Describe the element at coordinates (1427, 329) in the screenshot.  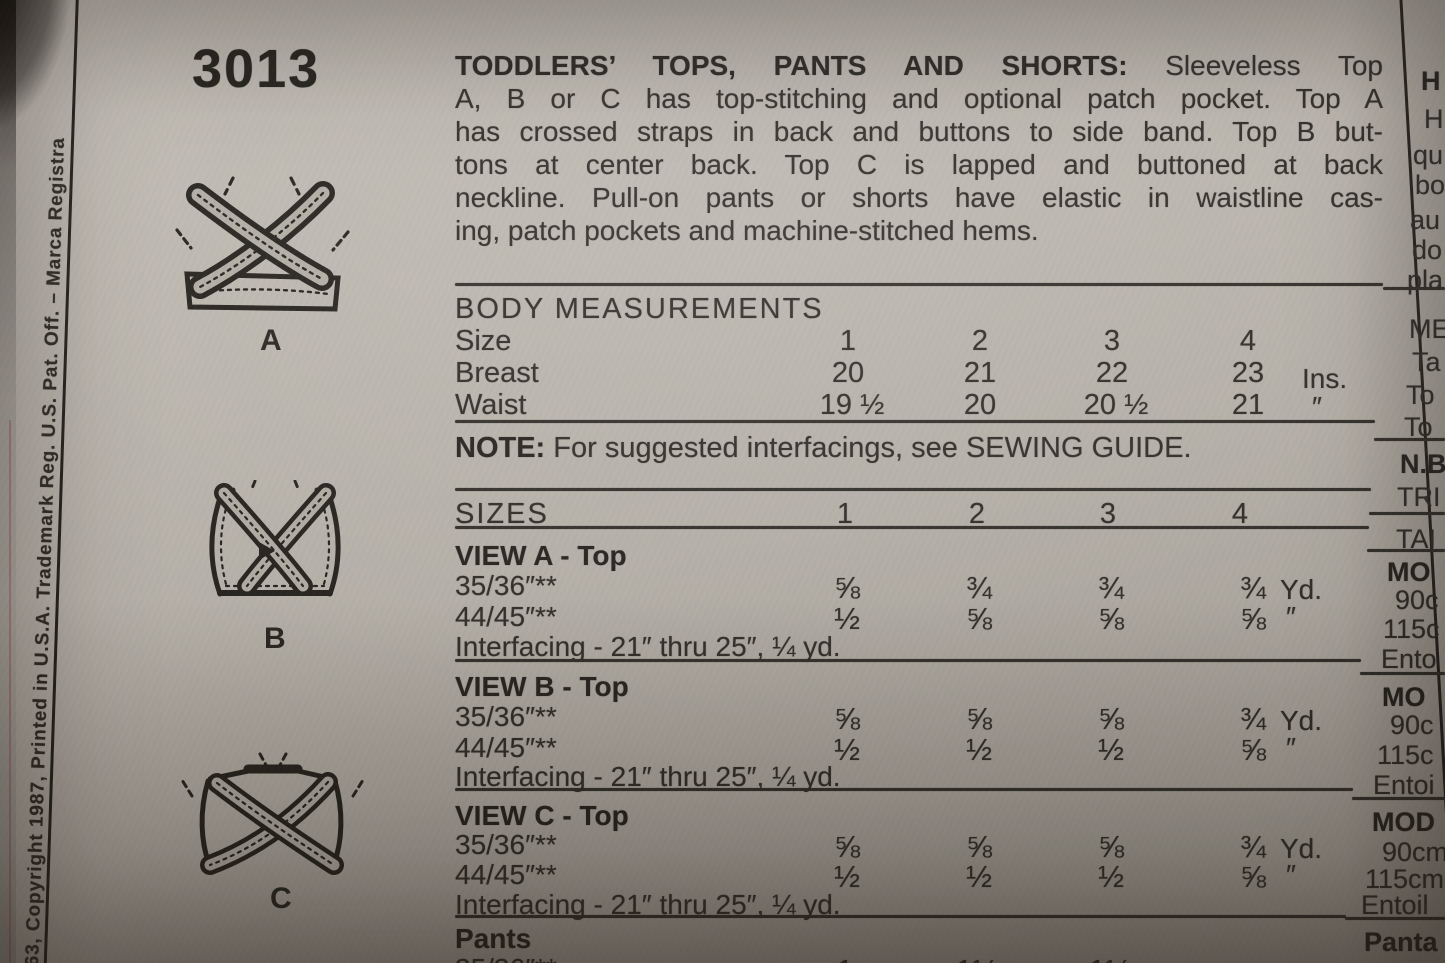
I see `french-fragment: ME` at that location.